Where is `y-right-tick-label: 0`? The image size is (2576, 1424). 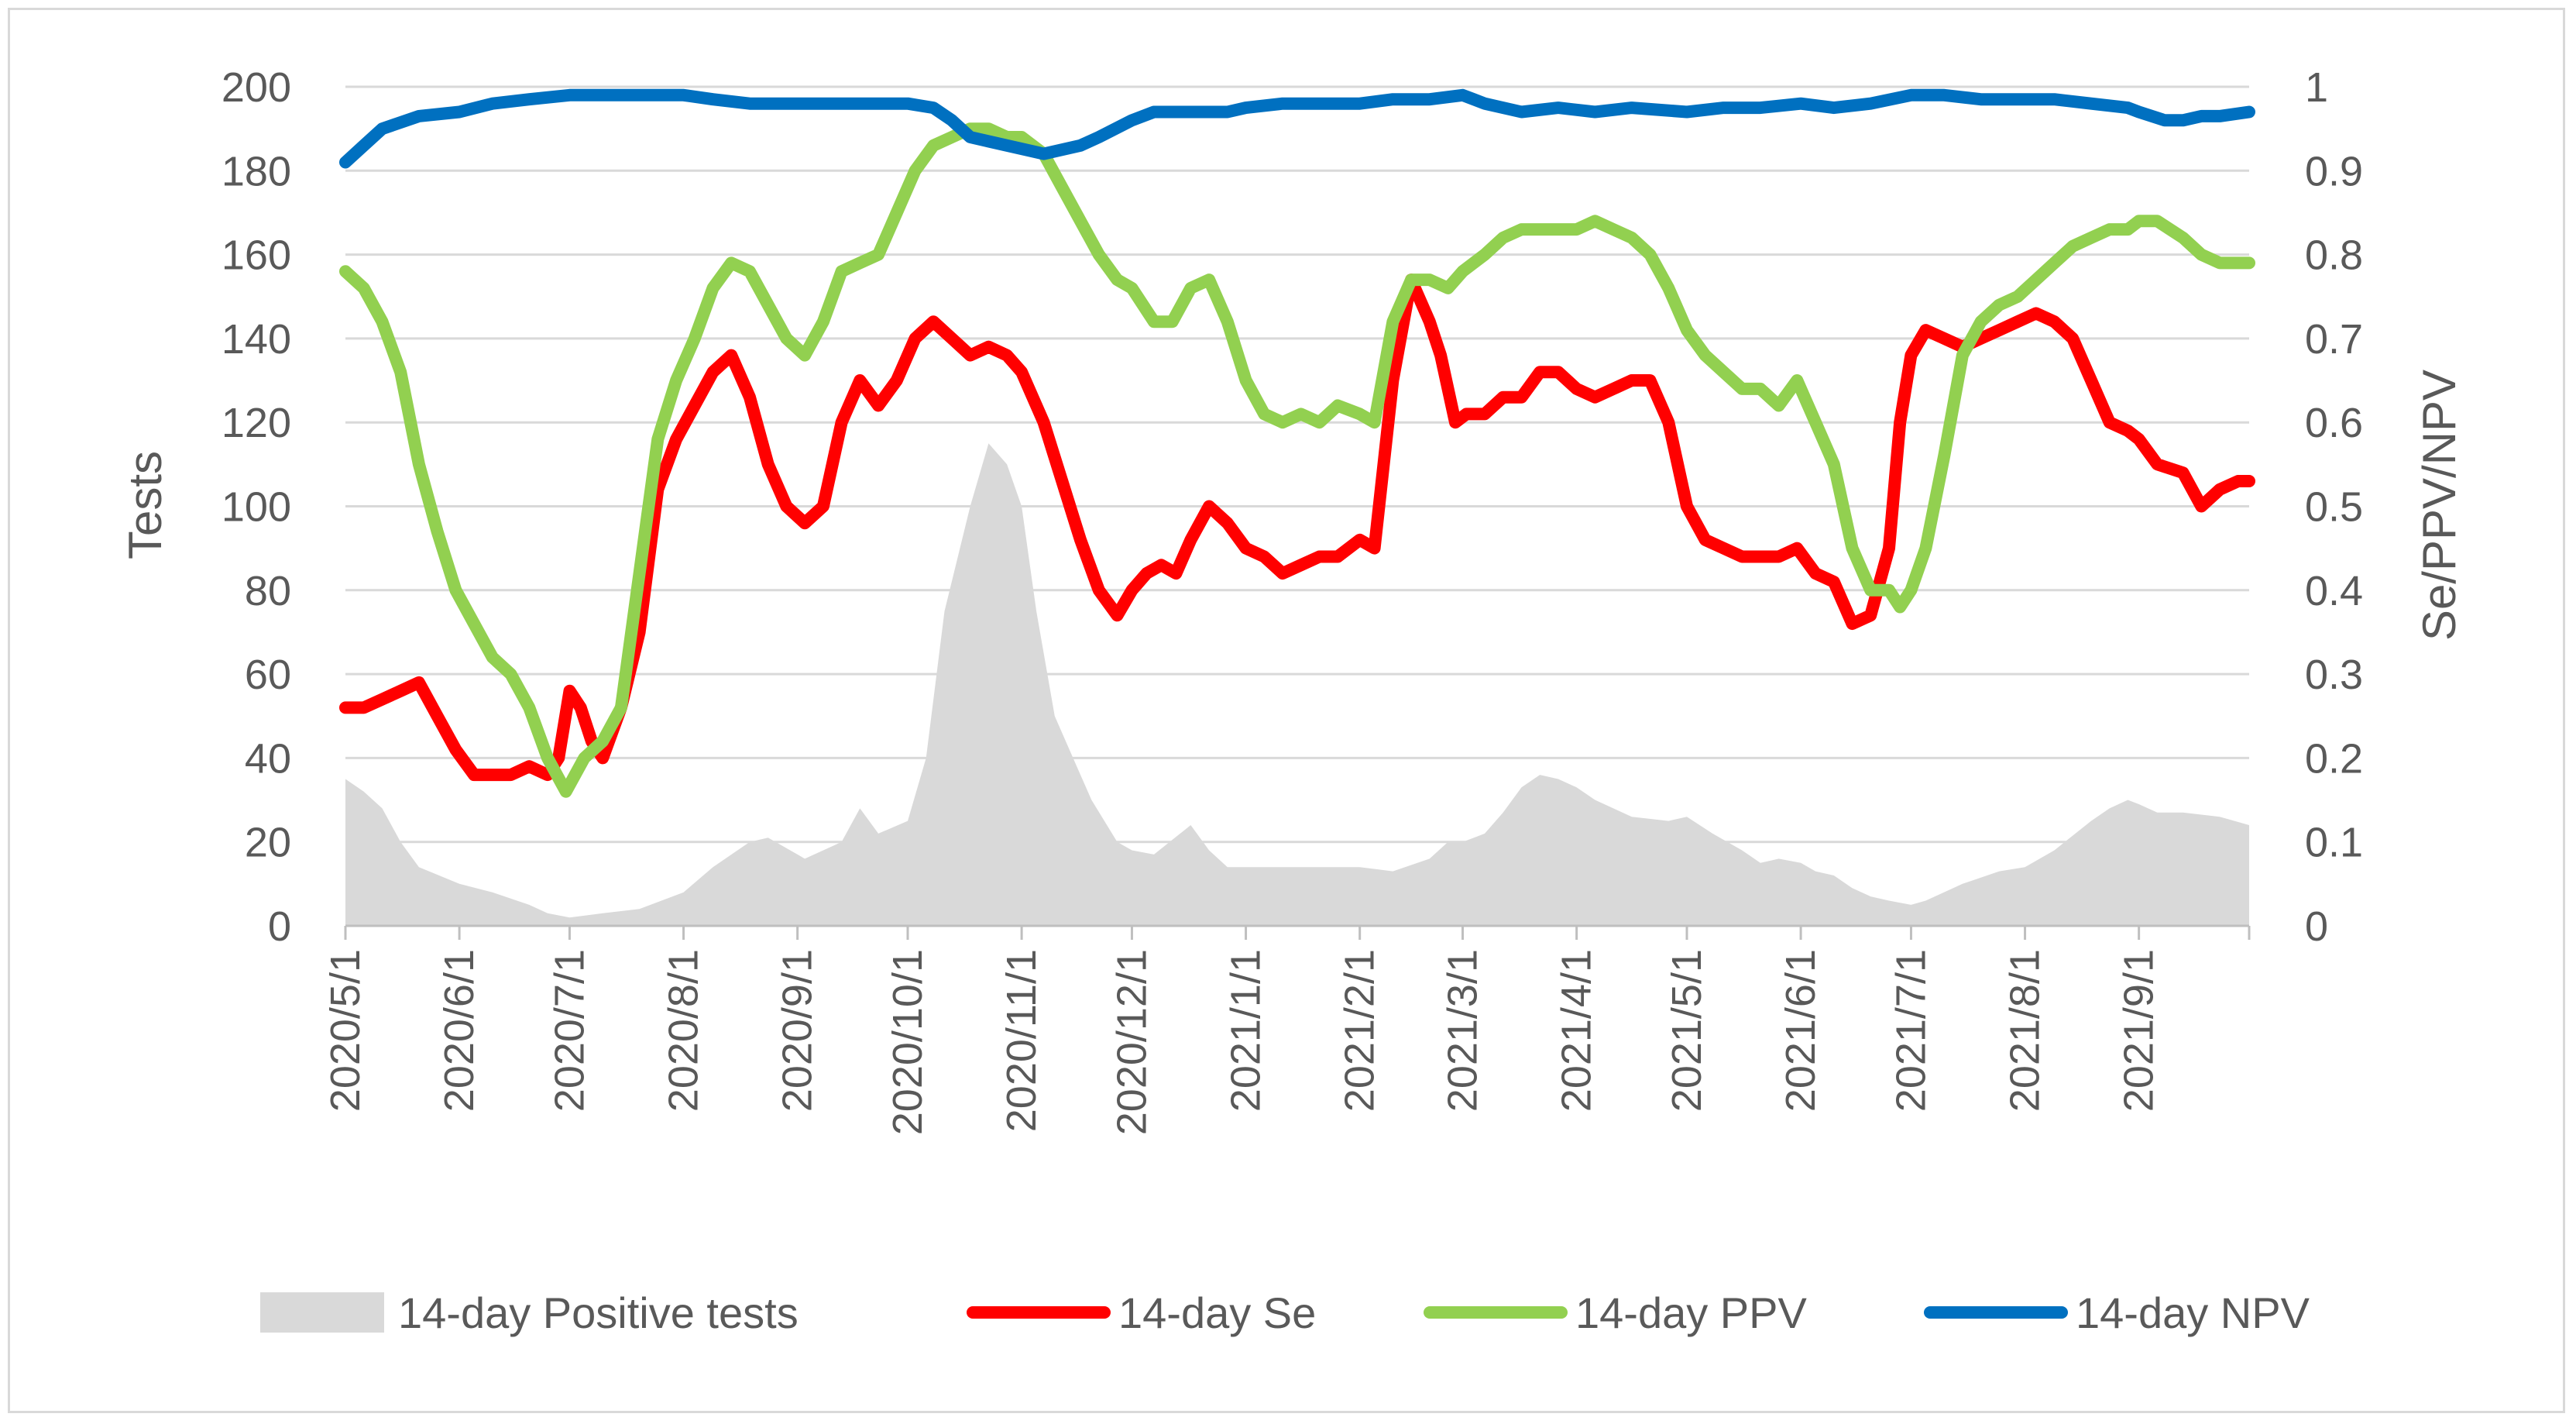
y-right-tick-label: 0 is located at coordinates (2316, 926).